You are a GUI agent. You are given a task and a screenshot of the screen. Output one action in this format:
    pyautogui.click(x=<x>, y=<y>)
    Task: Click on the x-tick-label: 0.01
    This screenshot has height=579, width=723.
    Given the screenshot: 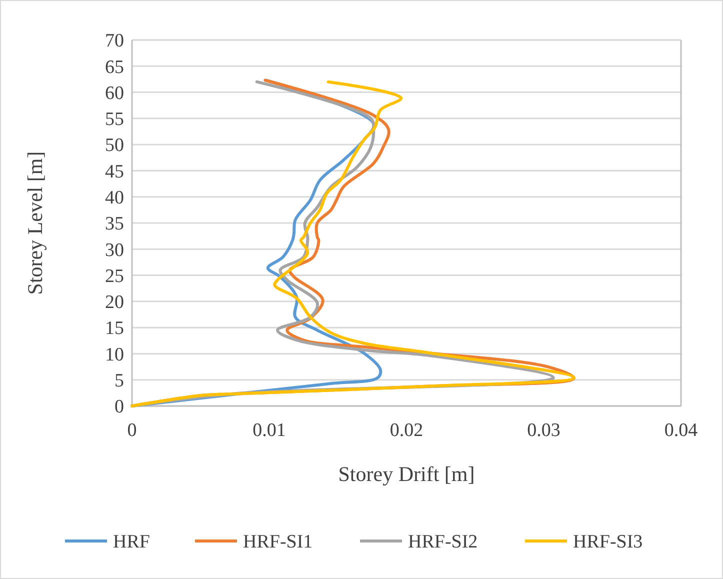 What is the action you would take?
    pyautogui.click(x=269, y=430)
    